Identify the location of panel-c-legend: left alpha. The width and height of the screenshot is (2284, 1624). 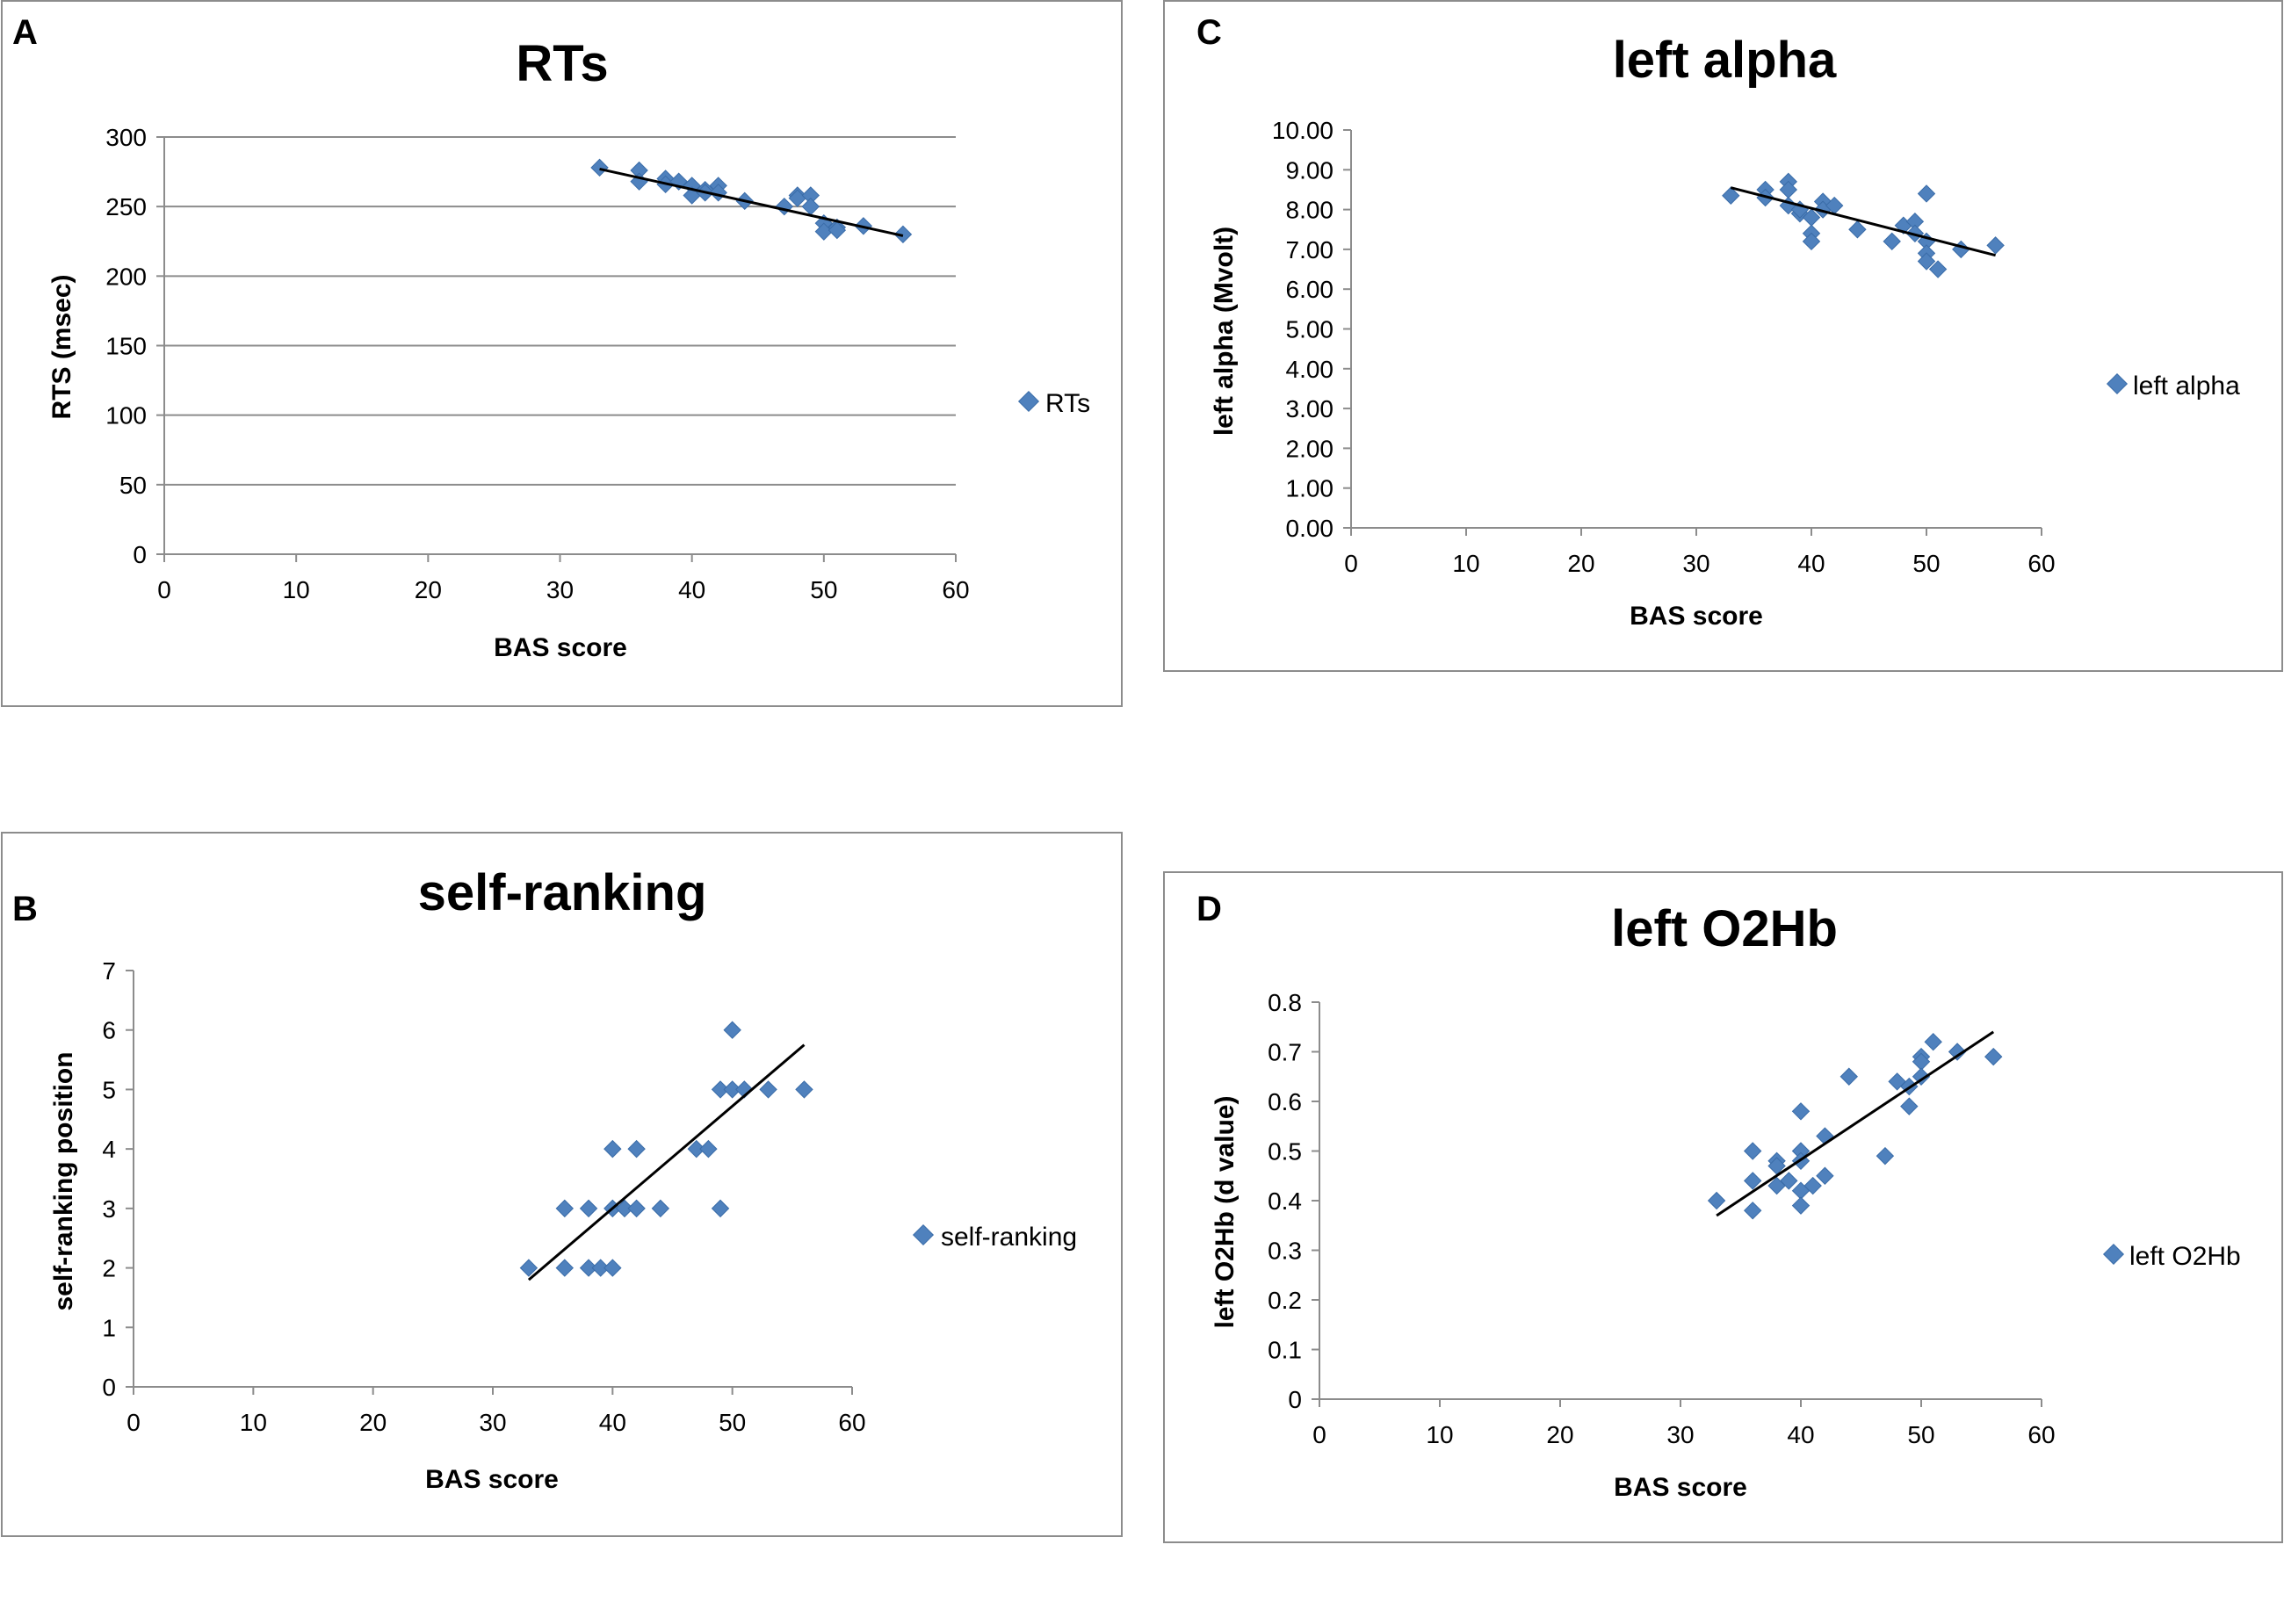
(2173, 387).